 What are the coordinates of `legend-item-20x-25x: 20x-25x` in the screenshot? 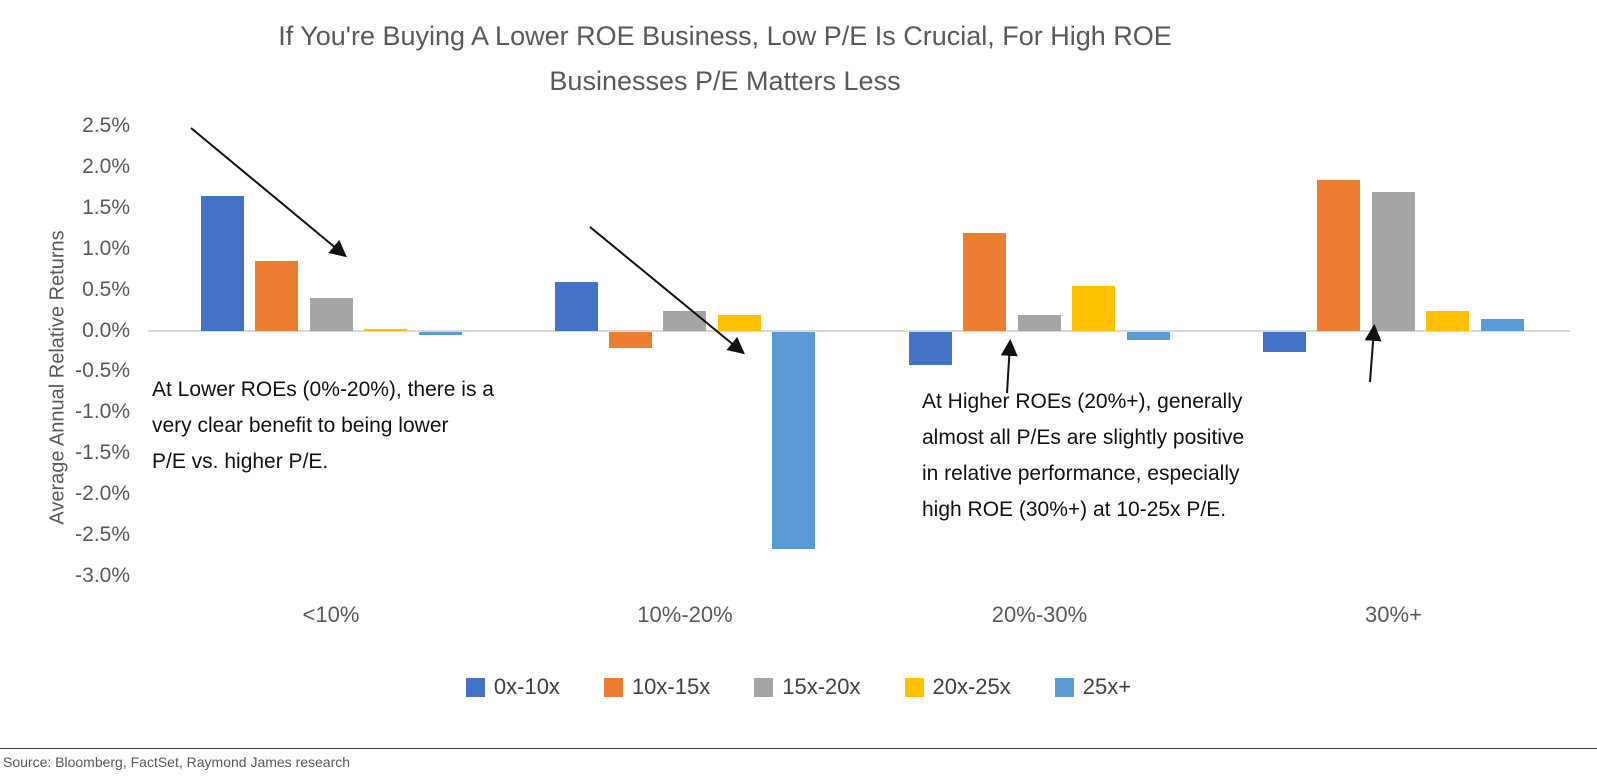 It's located at (957, 687).